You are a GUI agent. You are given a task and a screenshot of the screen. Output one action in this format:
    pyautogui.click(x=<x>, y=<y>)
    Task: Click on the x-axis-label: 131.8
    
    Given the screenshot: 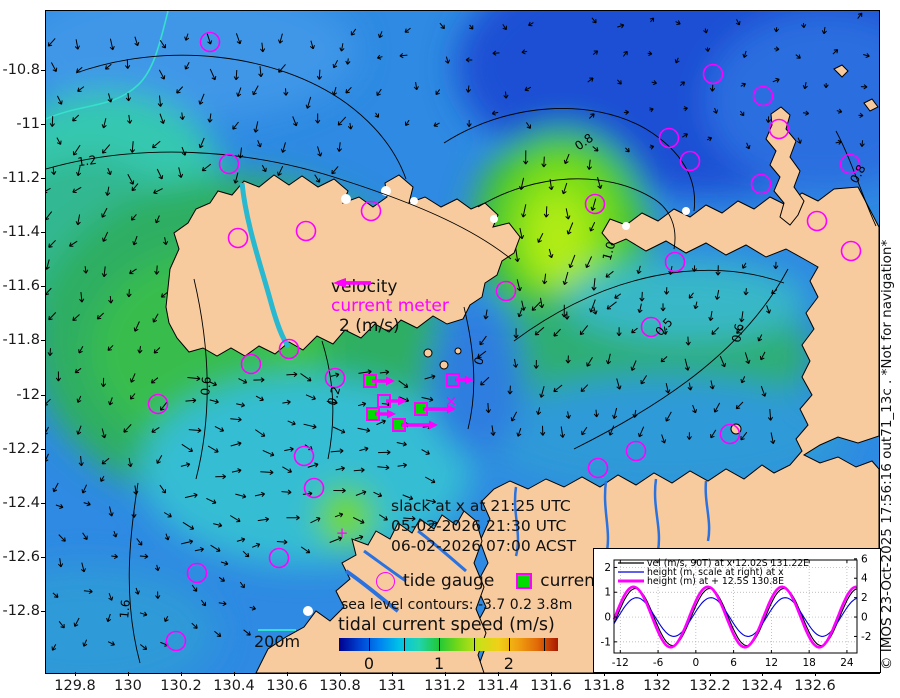 What is the action you would take?
    pyautogui.click(x=604, y=686)
    